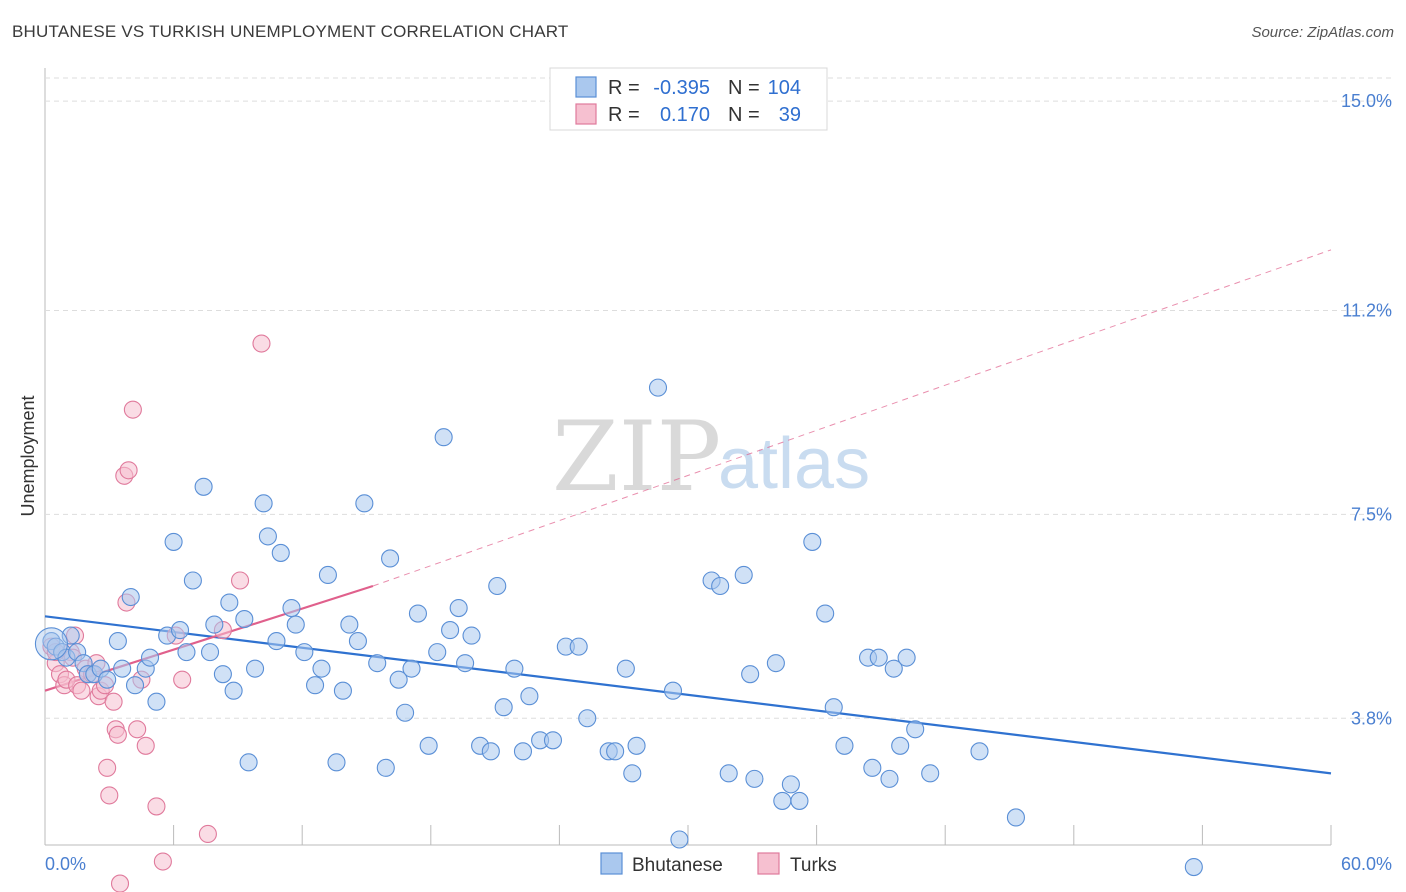 The width and height of the screenshot is (1406, 892). Describe the element at coordinates (1371, 514) in the screenshot. I see `y-tick-label: 7.5%` at that location.